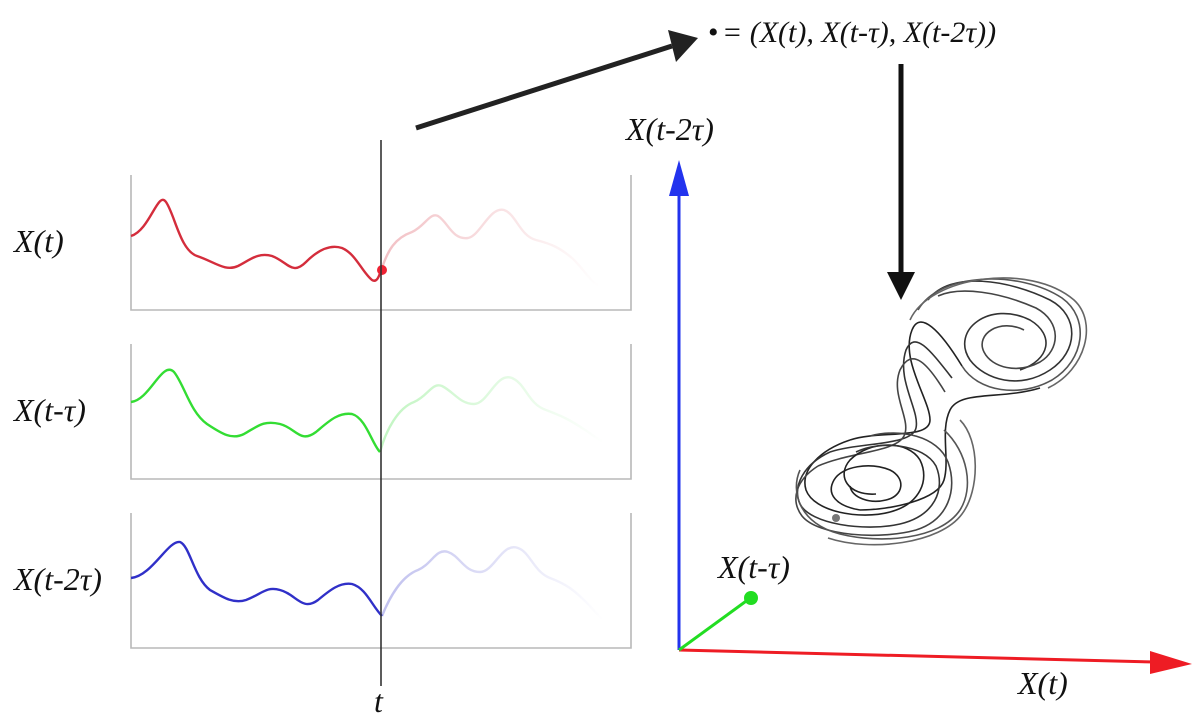  Describe the element at coordinates (753, 567) in the screenshot. I see `axis-label-y: X(t-τ)` at that location.